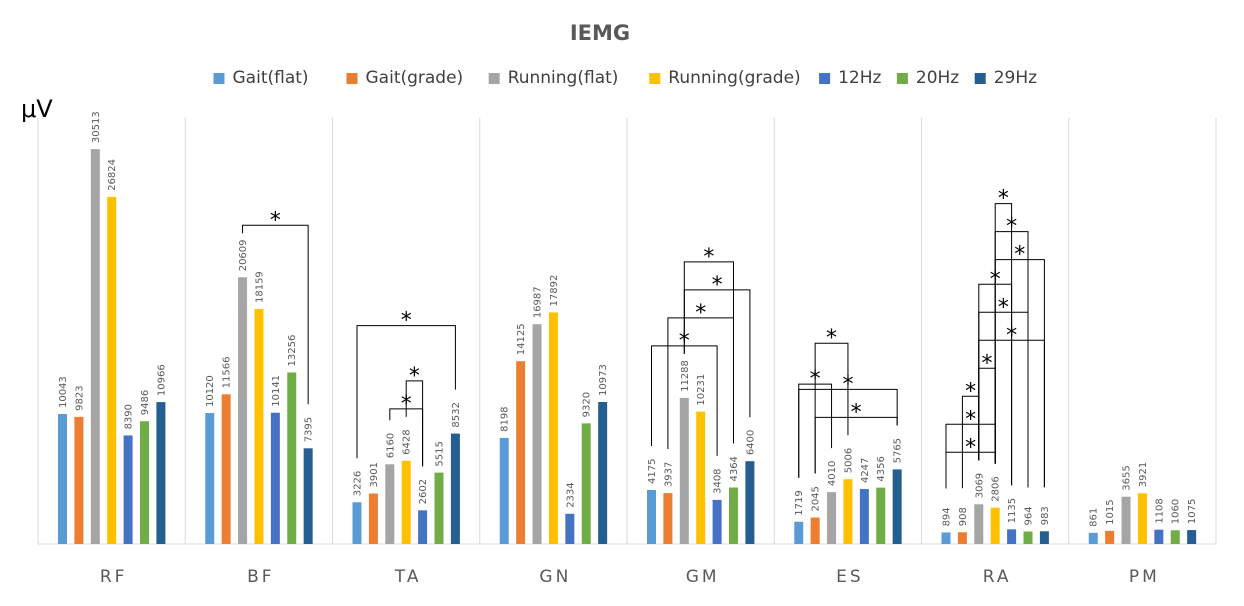  Describe the element at coordinates (799, 532) in the screenshot. I see `bar-es-gait-flat` at that location.